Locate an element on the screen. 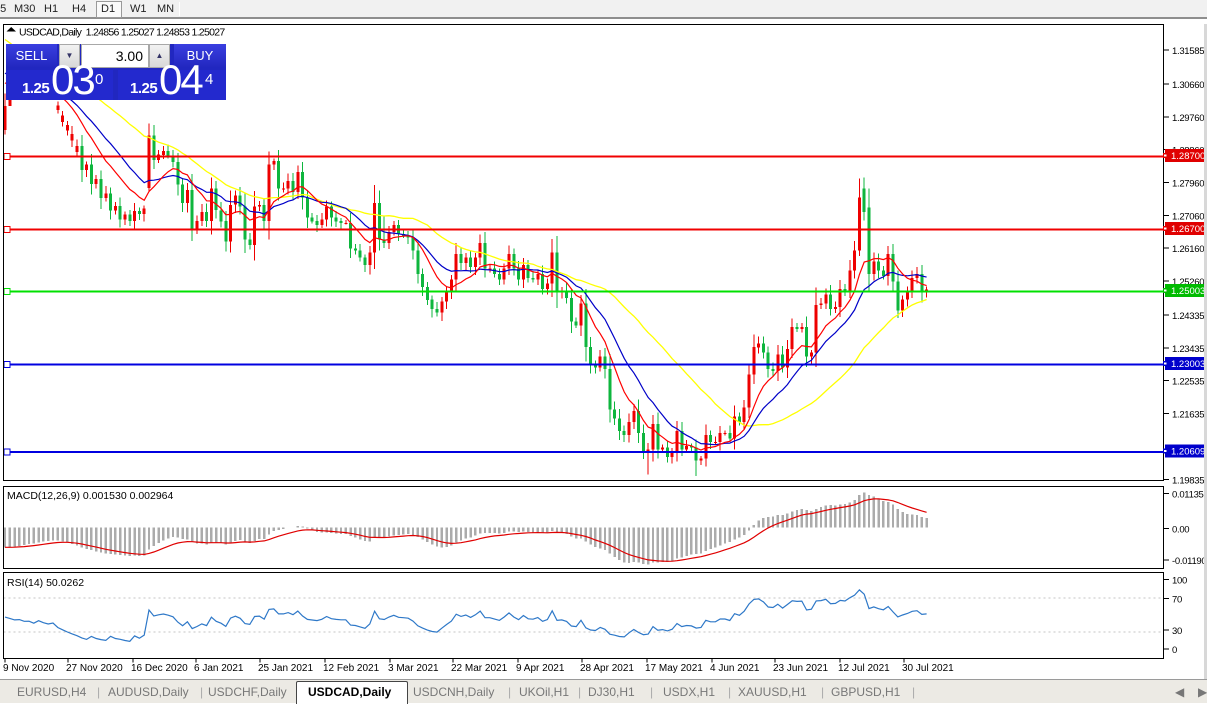 The image size is (1207, 704). svg-text: 9 Apr 2021 is located at coordinates (540, 668).